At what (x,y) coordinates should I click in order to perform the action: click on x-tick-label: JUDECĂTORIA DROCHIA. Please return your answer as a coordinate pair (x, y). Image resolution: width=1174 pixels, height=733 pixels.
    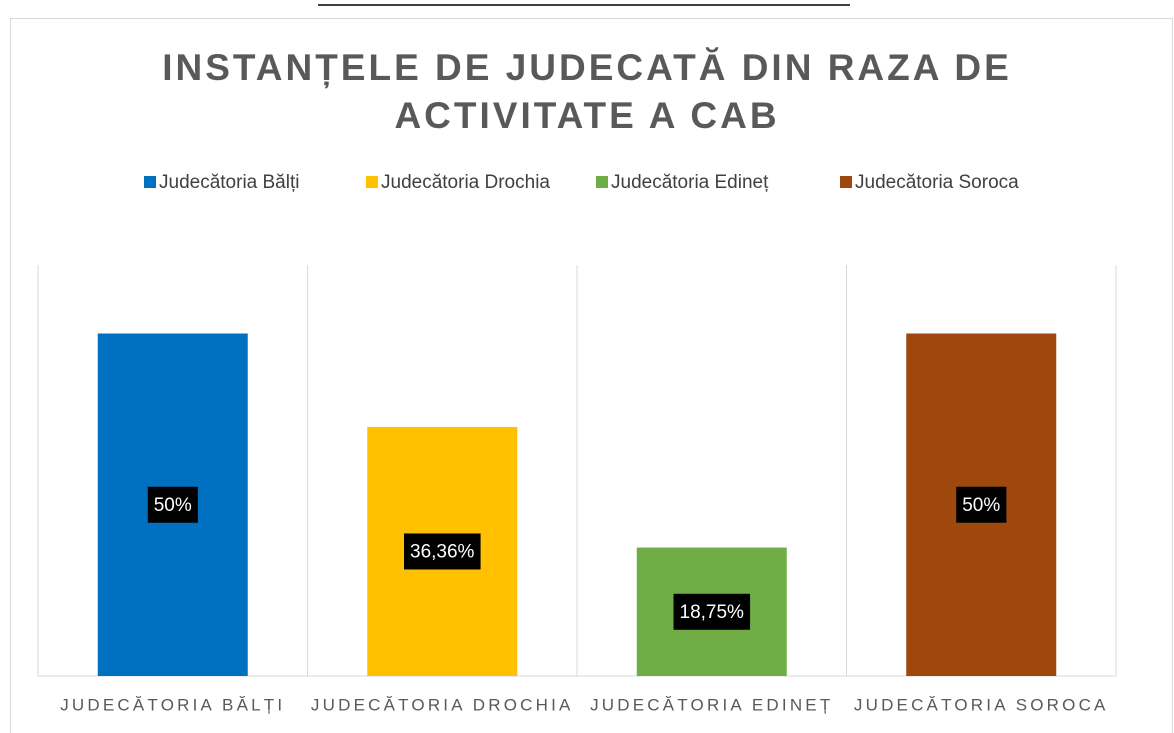
    Looking at the image, I should click on (442, 704).